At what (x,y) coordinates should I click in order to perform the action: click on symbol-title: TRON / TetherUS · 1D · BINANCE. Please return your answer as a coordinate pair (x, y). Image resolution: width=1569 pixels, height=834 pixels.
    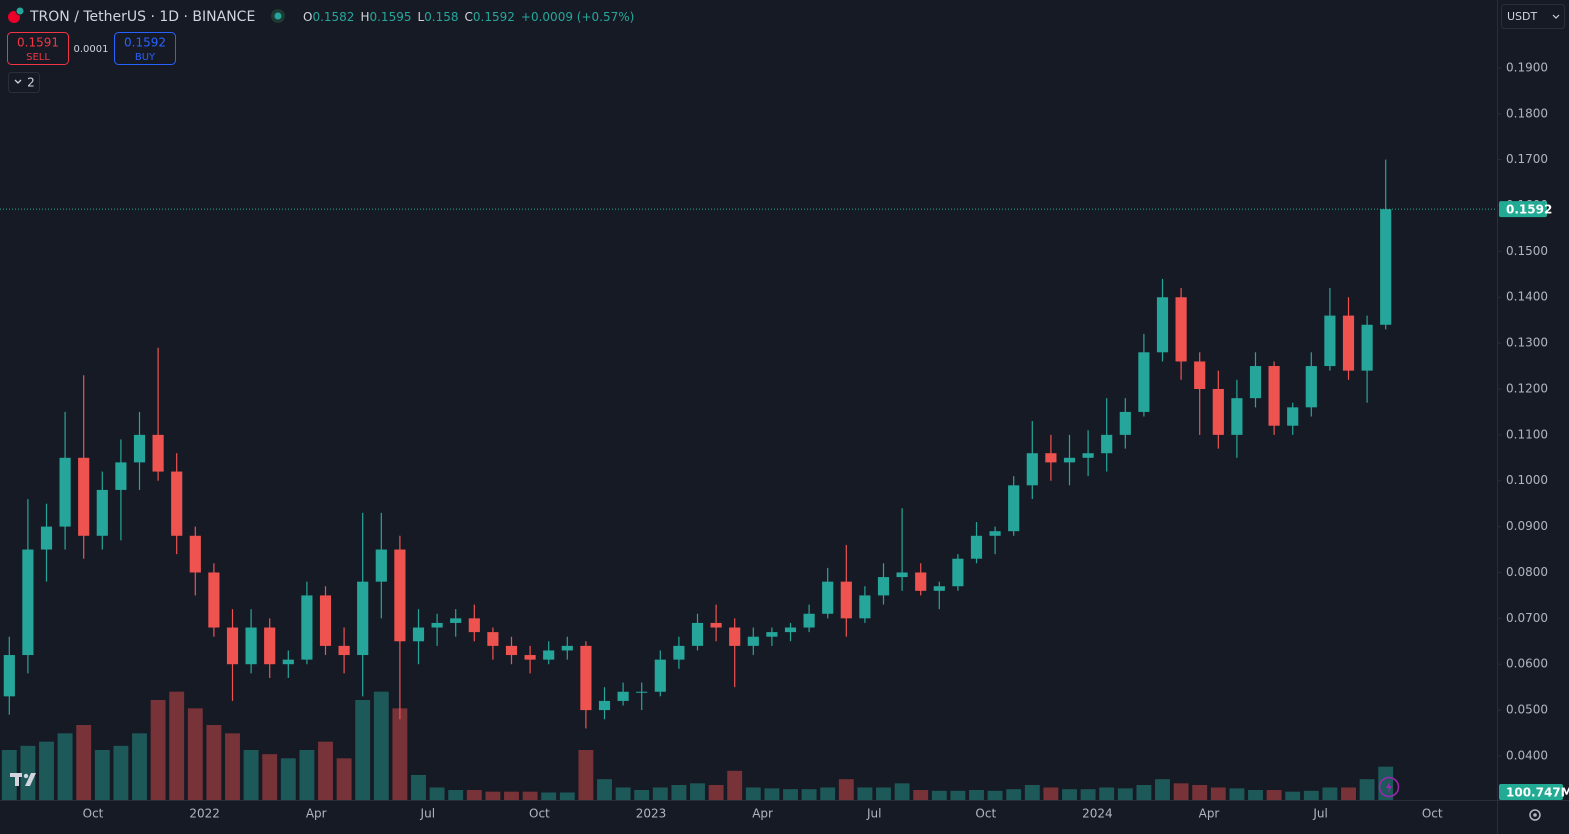
    Looking at the image, I should click on (142, 17).